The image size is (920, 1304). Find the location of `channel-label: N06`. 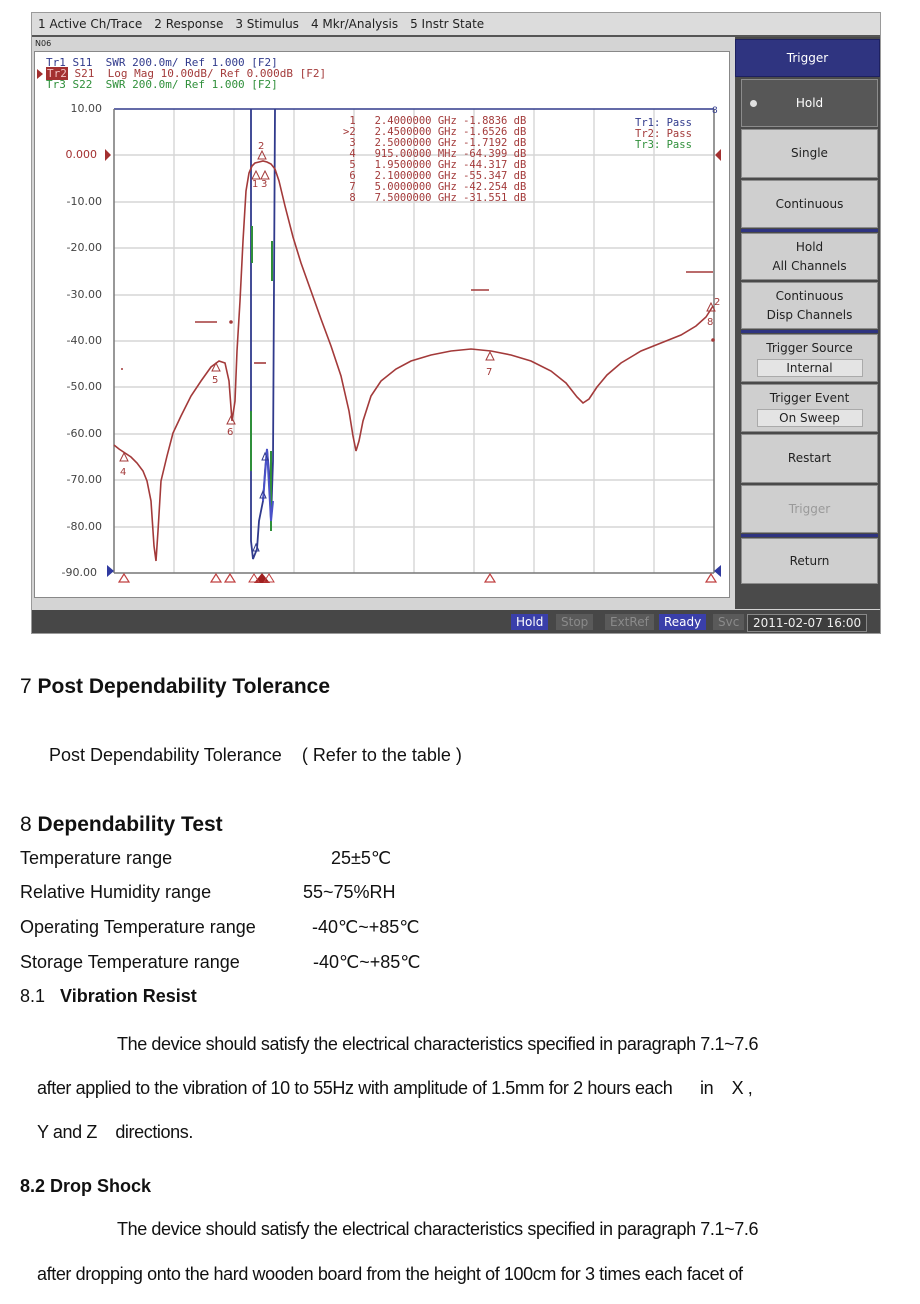

channel-label: N06 is located at coordinates (43, 43).